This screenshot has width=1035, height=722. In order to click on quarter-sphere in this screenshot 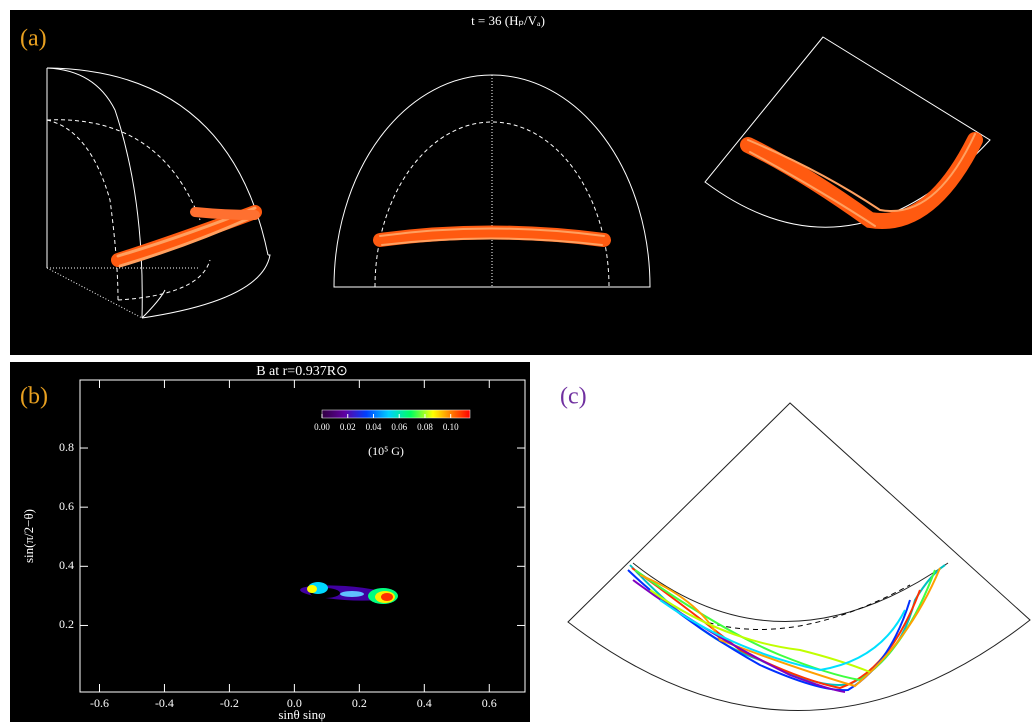, I will do `click(158, 193)`.